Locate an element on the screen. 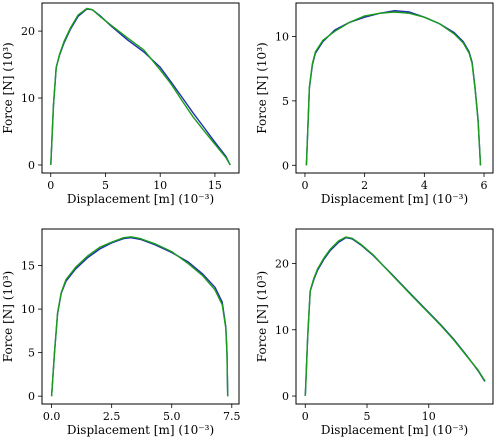  x-tick-label: 4 is located at coordinates (424, 185).